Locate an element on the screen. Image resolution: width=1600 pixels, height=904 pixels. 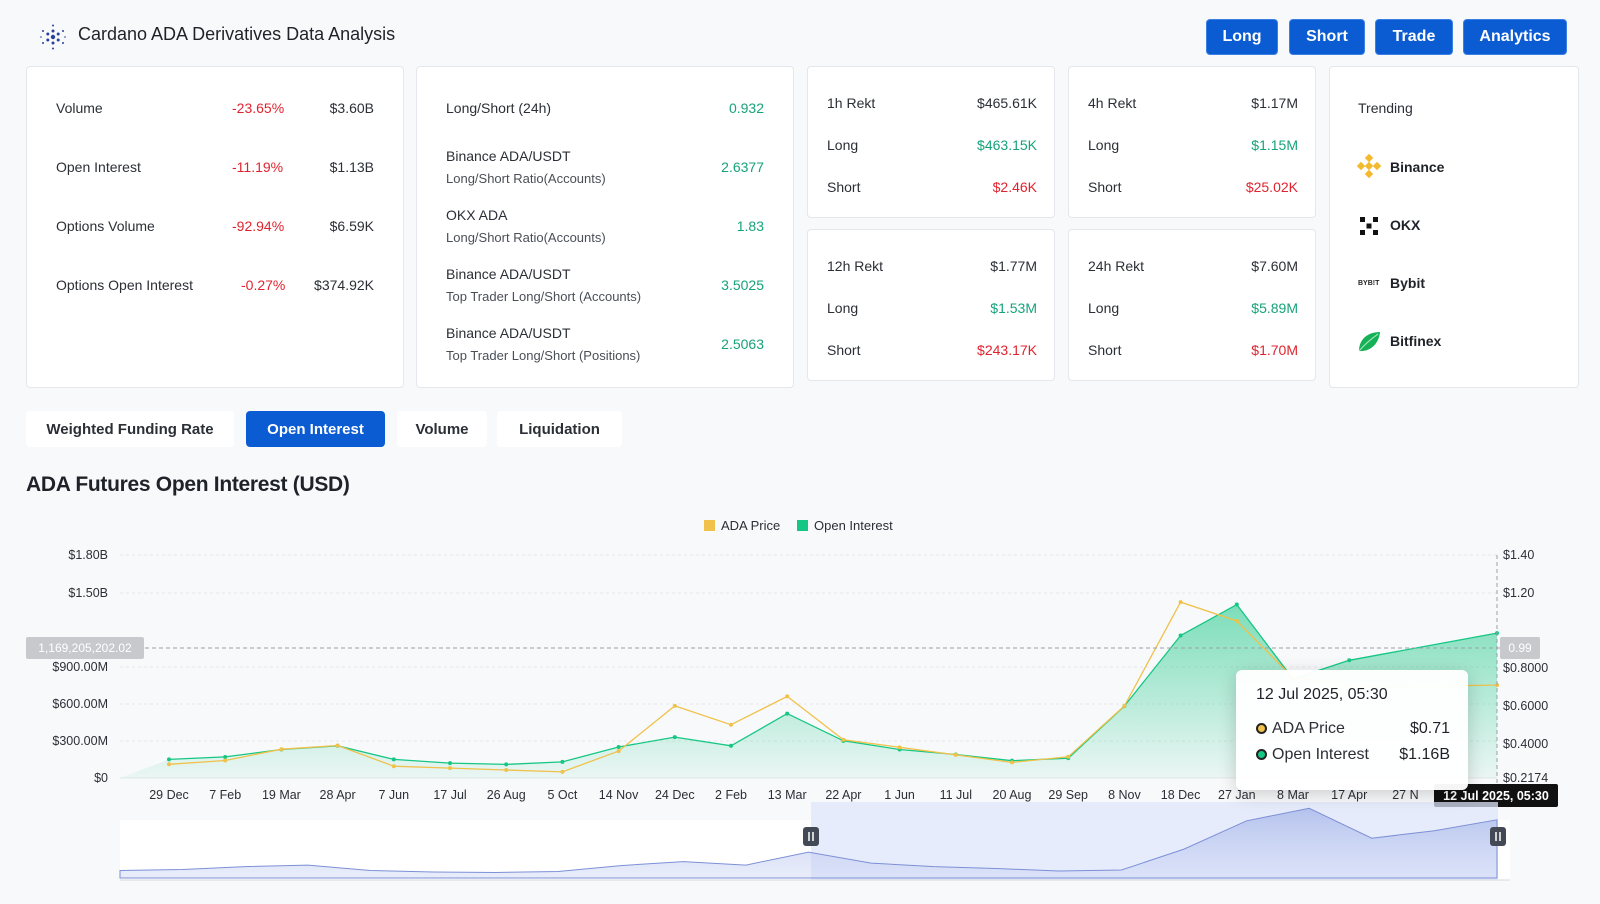
ratio-subtitle: Top Trader Long/Short (Accounts) is located at coordinates (544, 296).